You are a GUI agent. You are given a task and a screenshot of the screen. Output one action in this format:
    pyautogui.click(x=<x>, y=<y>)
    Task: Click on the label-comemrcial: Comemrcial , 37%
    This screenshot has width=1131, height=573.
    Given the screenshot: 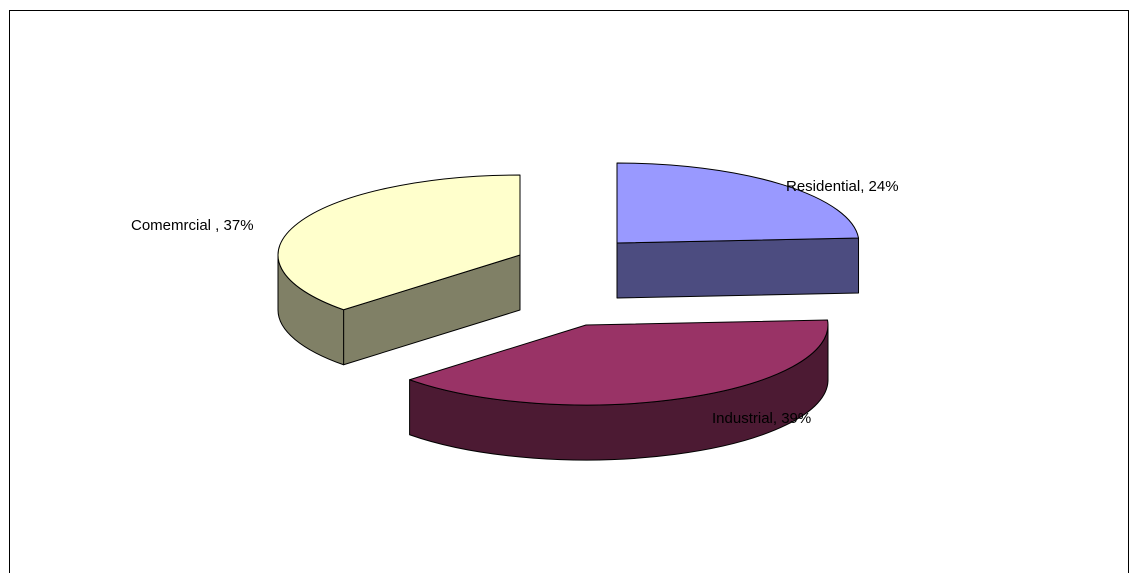 What is the action you would take?
    pyautogui.click(x=192, y=225)
    